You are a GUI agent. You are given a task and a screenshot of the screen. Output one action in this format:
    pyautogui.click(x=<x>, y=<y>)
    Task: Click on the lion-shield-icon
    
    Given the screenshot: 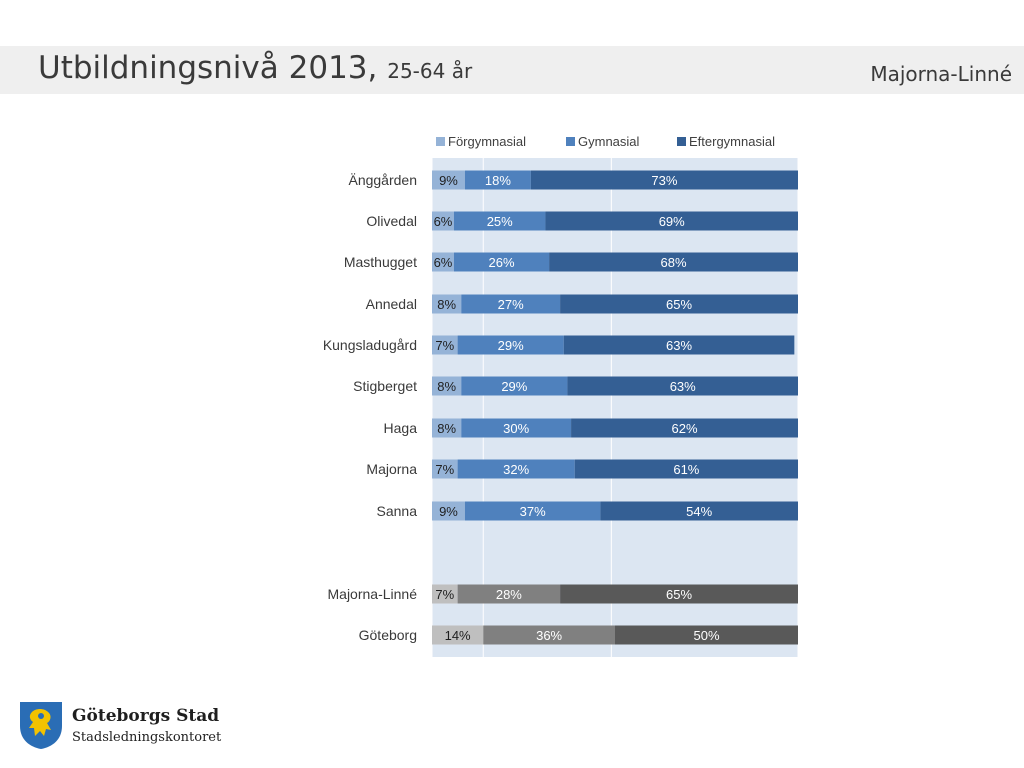 What is the action you would take?
    pyautogui.click(x=41, y=725)
    